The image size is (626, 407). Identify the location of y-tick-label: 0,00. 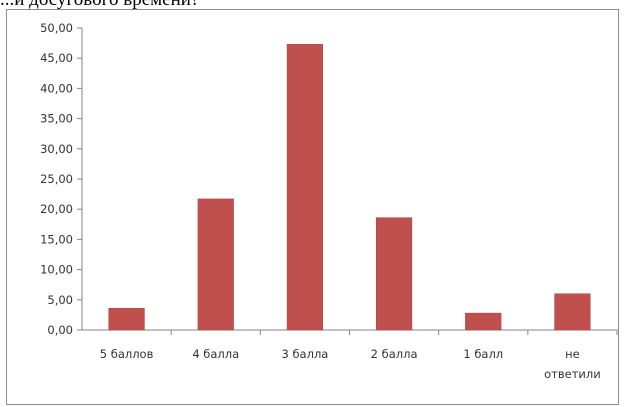
(60, 330).